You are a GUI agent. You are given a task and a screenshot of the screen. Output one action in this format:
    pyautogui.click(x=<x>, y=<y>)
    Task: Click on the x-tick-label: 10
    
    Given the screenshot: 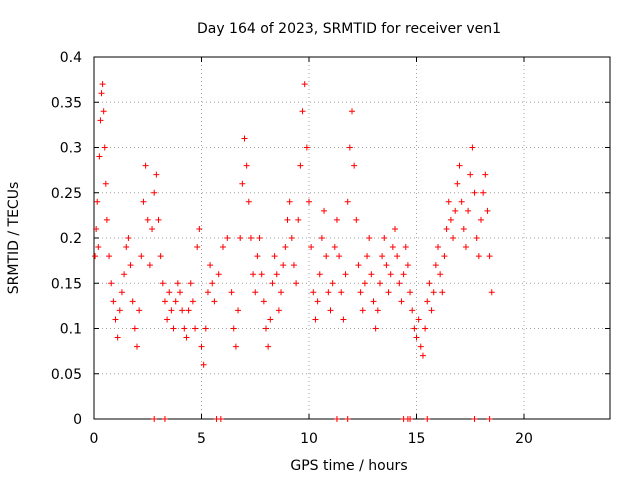 What is the action you would take?
    pyautogui.click(x=309, y=439)
    